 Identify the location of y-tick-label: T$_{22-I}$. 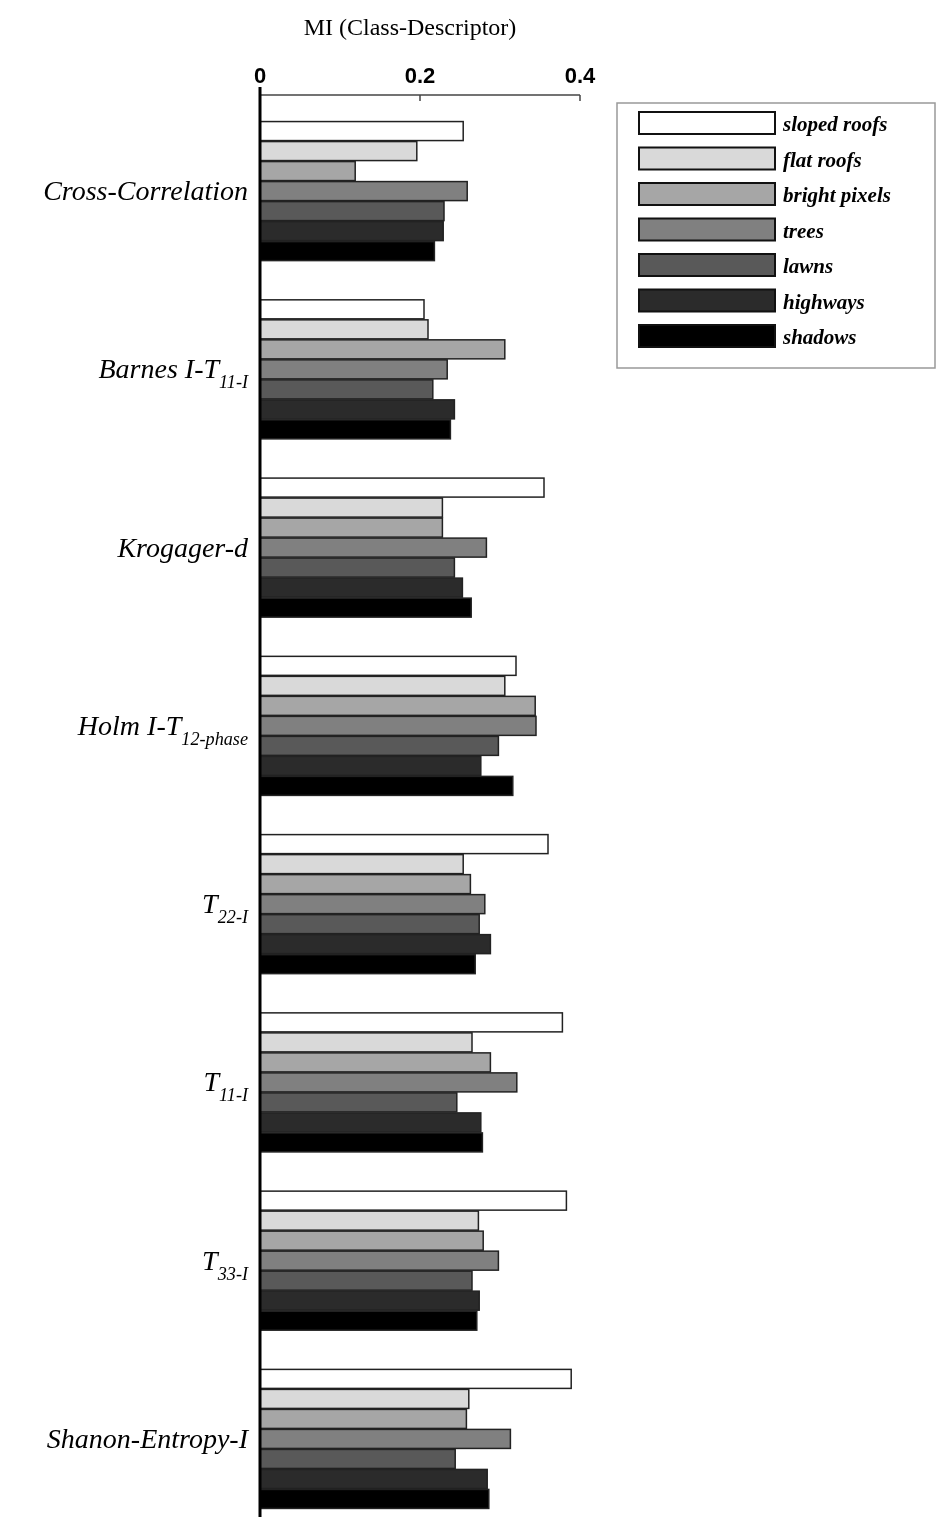
(225, 908).